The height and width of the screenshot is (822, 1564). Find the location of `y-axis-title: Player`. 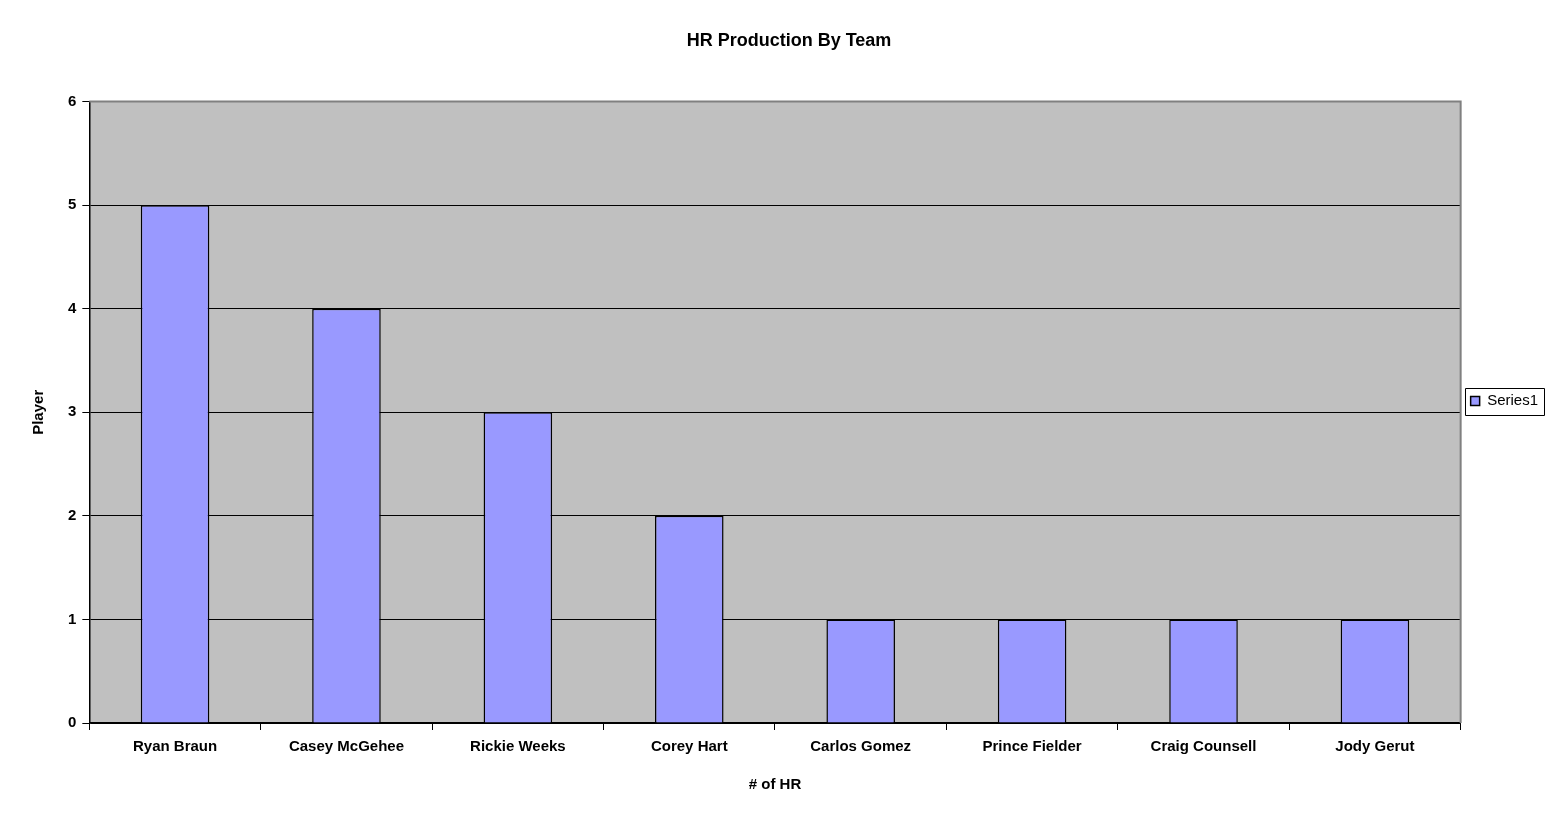

y-axis-title: Player is located at coordinates (38, 412).